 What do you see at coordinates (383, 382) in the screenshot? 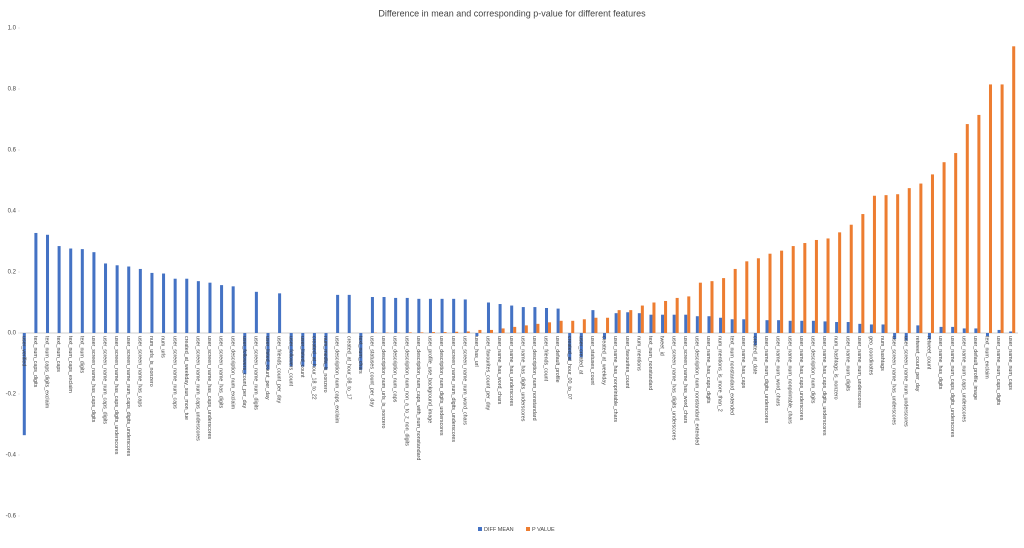
I see `x-tick-label: user_description_num_urls_is_nonzero` at bounding box center [383, 382].